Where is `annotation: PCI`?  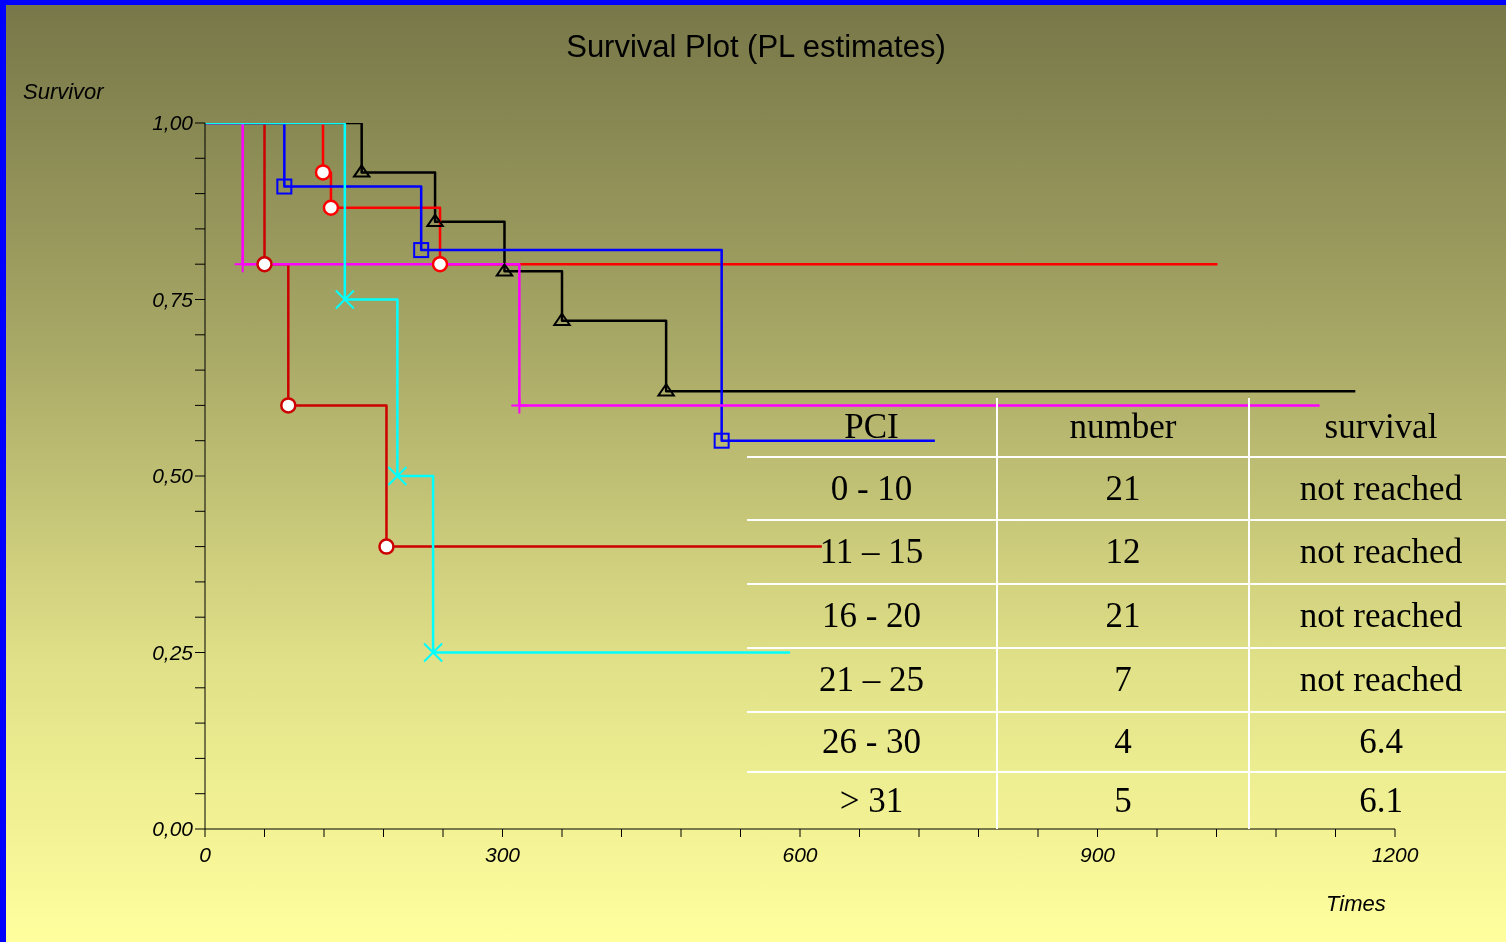
annotation: PCI is located at coordinates (871, 427).